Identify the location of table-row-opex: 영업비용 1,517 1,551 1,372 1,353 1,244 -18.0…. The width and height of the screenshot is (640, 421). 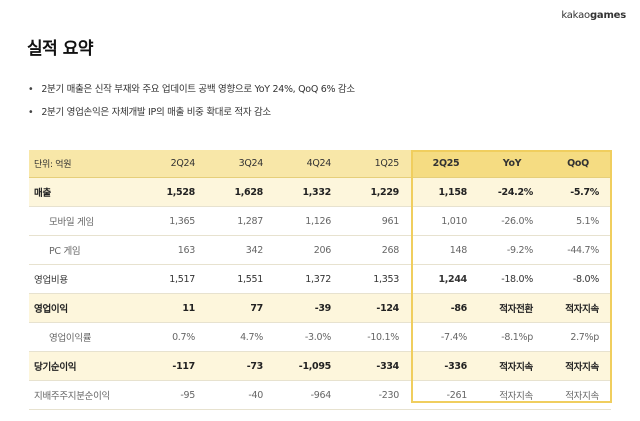
(320, 279).